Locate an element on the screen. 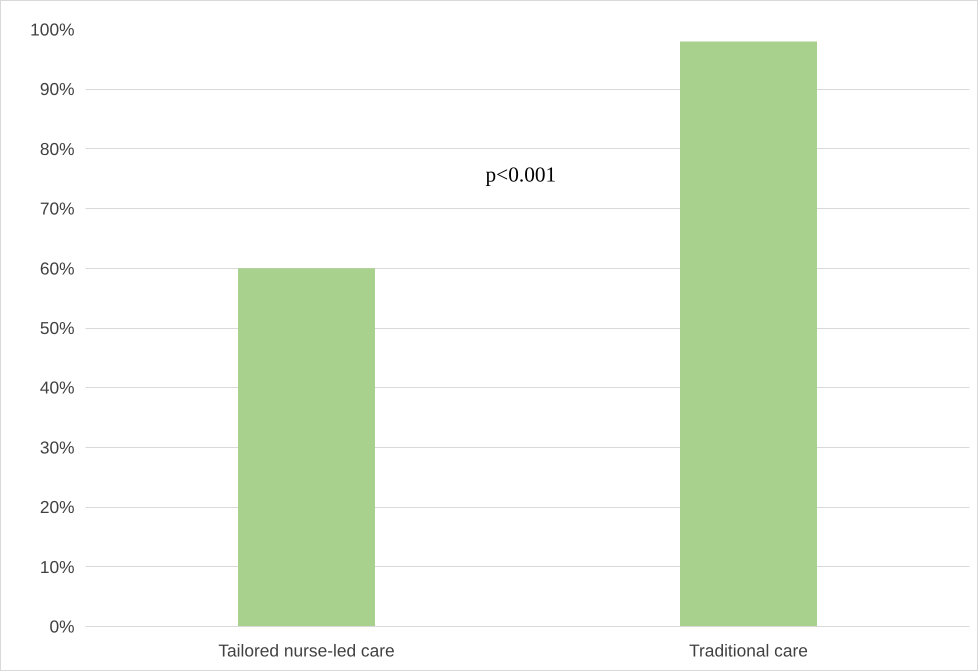 This screenshot has height=671, width=978. y-tick-label: 90% is located at coordinates (57, 89).